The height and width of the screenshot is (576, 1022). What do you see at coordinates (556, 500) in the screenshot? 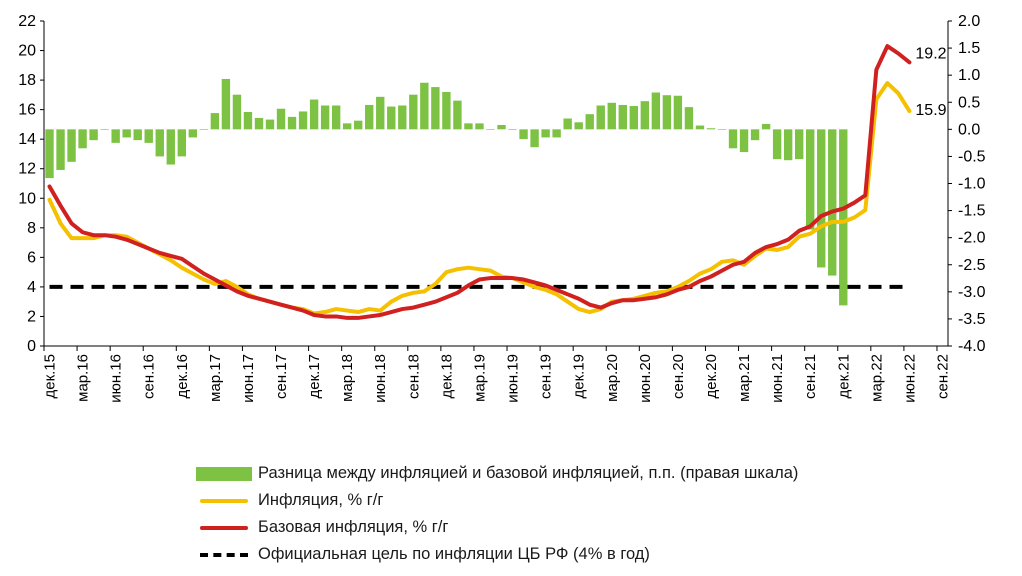
I see `legend-item-inflation: Инфляция, % г/г` at bounding box center [556, 500].